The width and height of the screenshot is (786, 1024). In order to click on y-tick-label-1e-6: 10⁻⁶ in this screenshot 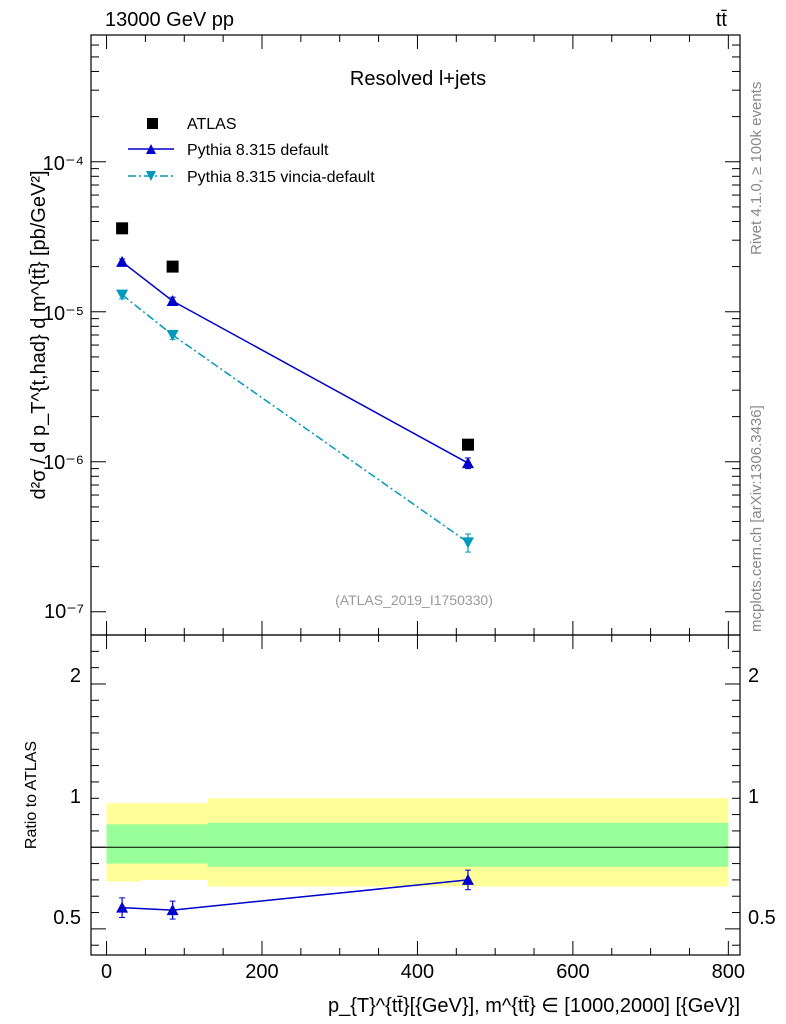, I will do `click(63, 463)`.